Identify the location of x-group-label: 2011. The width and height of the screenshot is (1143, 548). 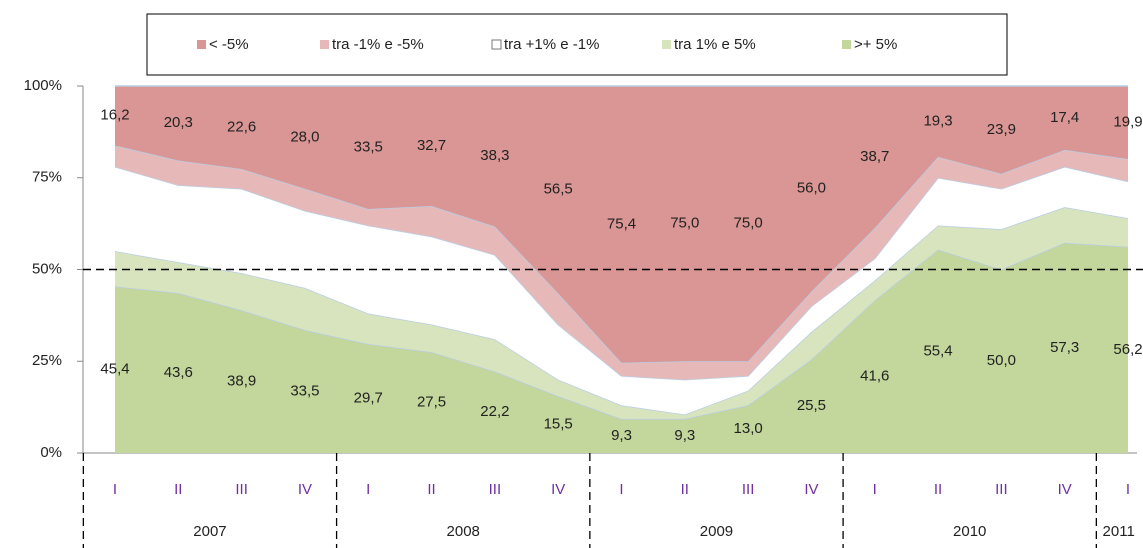
(1119, 531).